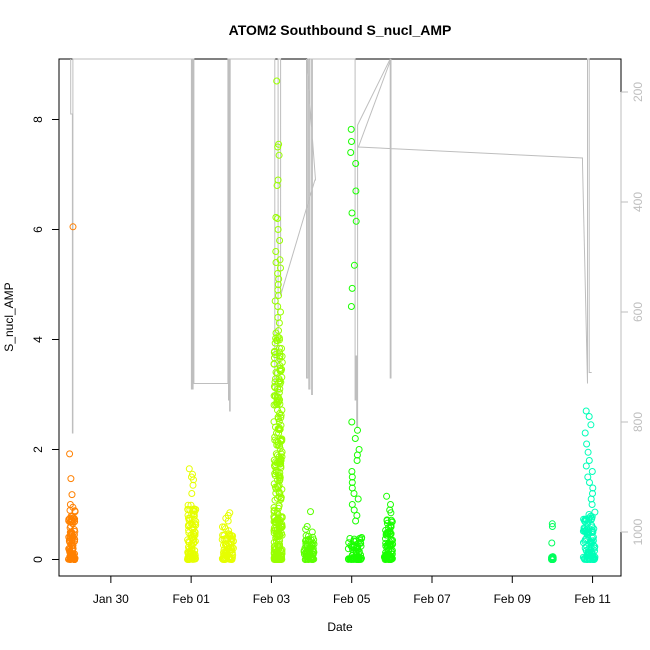 The image size is (650, 650). Describe the element at coordinates (38, 559) in the screenshot. I see `y-tick-label: 0` at that location.